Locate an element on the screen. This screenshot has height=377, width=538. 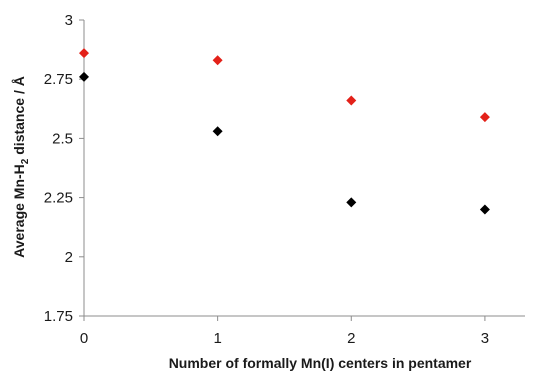
y-tick-label: 2.5 is located at coordinates (62, 138).